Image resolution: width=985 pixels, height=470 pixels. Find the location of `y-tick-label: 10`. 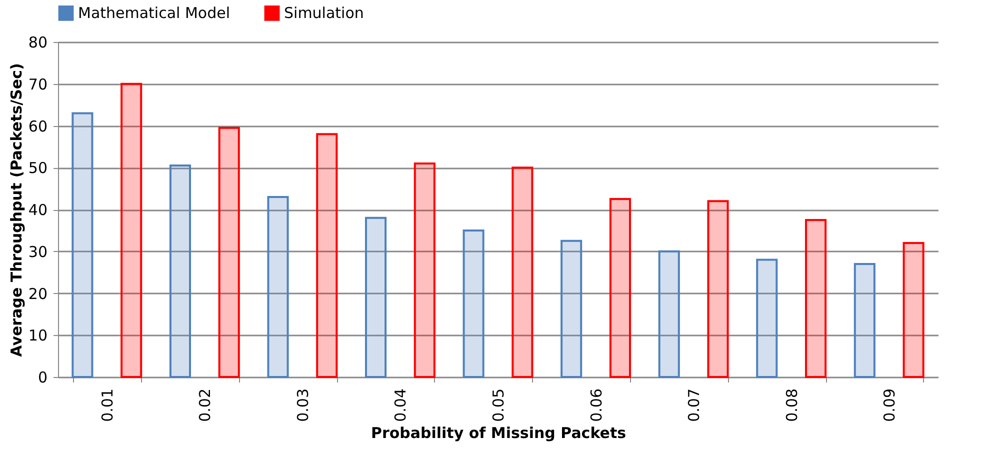

y-tick-label: 10 is located at coordinates (38, 335).